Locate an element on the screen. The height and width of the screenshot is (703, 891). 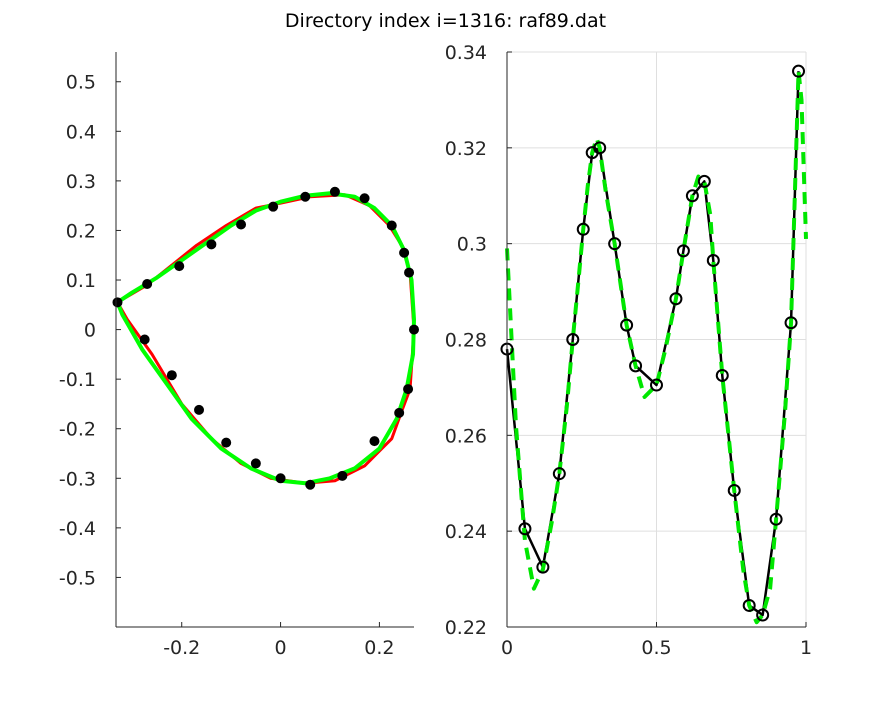
right-y-tick-label-0: 0.22 is located at coordinates (466, 628).